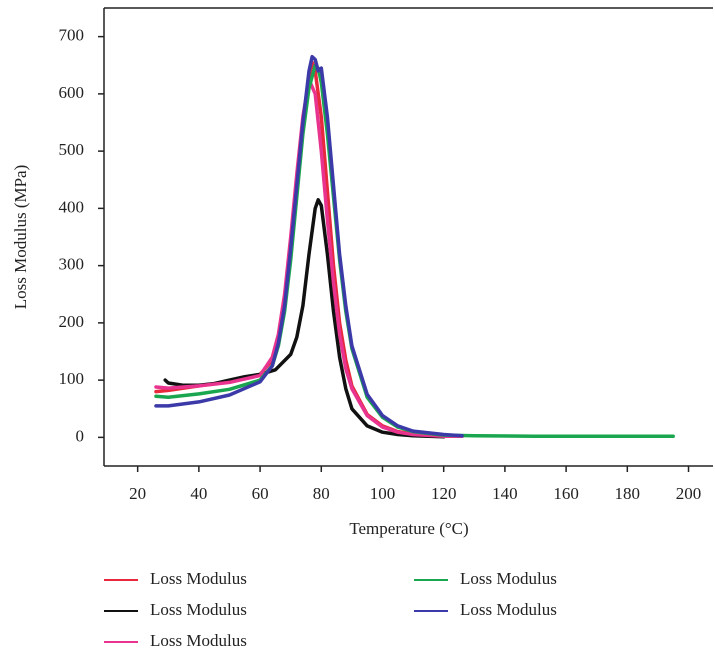  I want to click on x-tick-label: 120, so click(444, 493).